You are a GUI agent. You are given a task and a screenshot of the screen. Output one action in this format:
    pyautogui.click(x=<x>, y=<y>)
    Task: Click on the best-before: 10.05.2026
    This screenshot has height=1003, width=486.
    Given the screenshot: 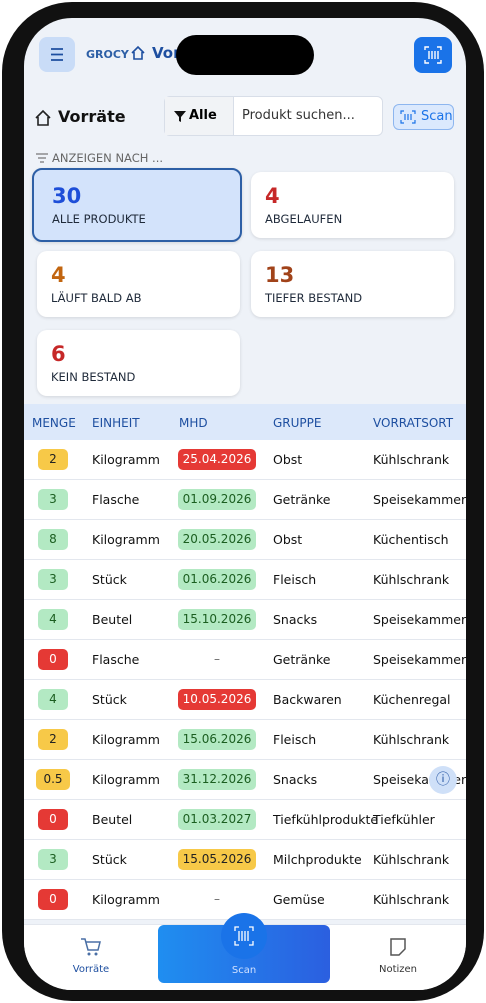 What is the action you would take?
    pyautogui.click(x=217, y=699)
    